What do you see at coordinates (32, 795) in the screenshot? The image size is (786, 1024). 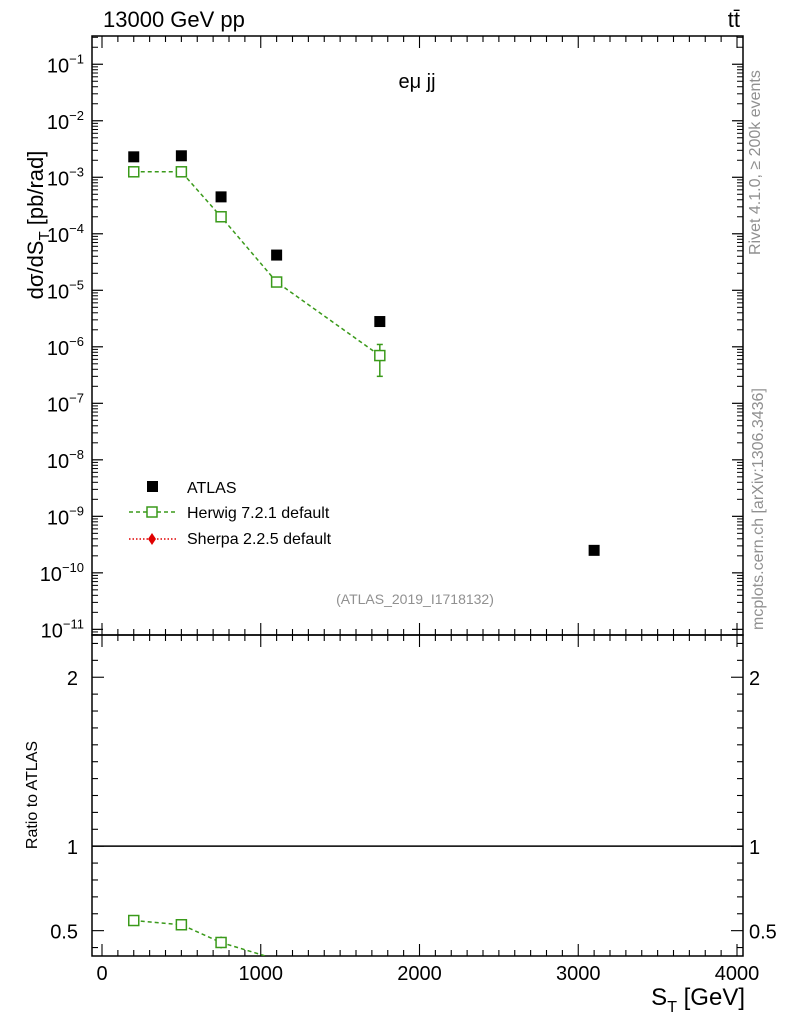 I see `ratio-y-axis-title: Ratio to ATLAS` at bounding box center [32, 795].